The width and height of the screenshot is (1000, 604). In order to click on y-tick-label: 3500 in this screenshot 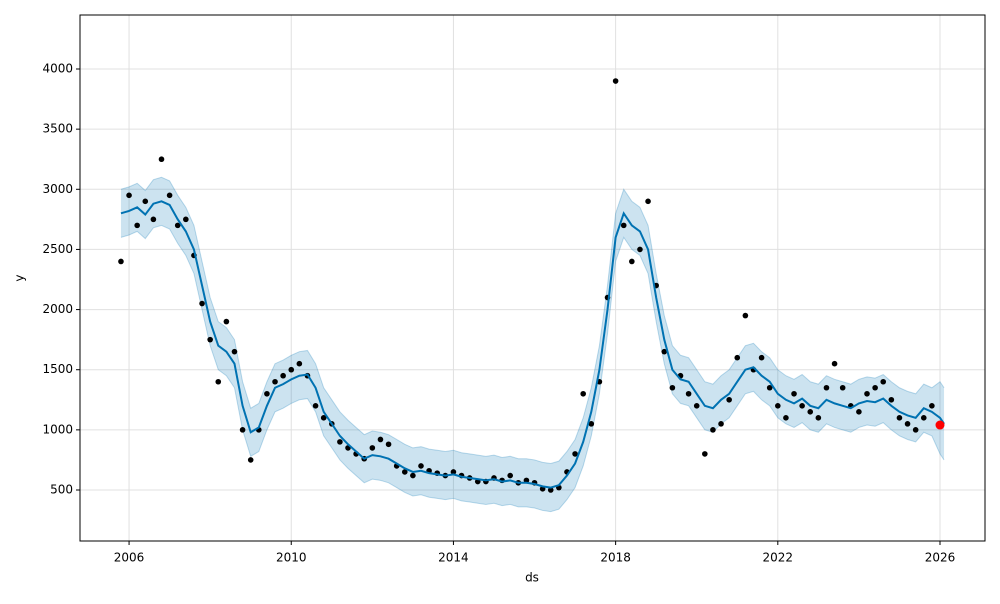, I will do `click(57, 129)`.